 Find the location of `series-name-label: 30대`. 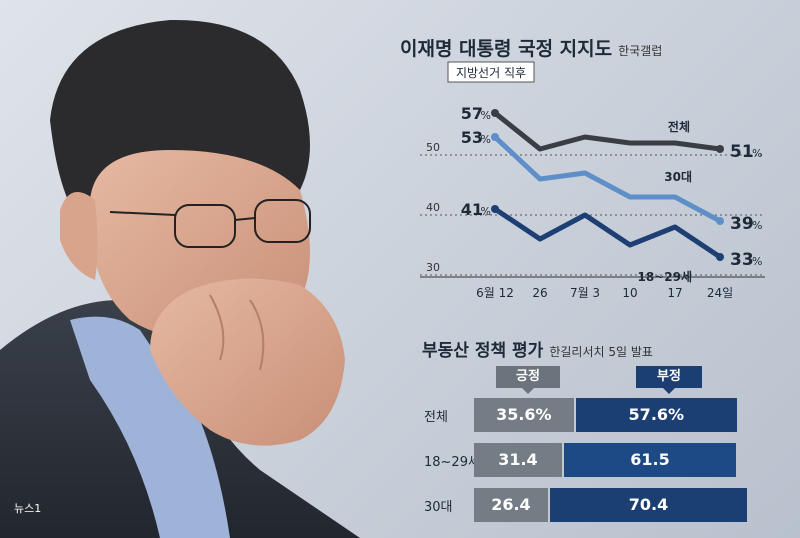

series-name-label: 30대 is located at coordinates (678, 177).